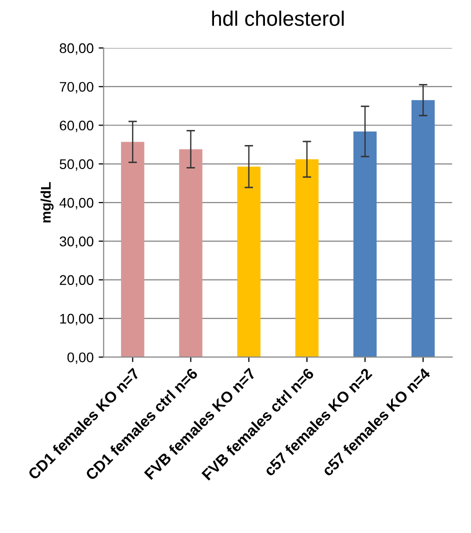  I want to click on y-tick-label: 40,00, so click(76, 204).